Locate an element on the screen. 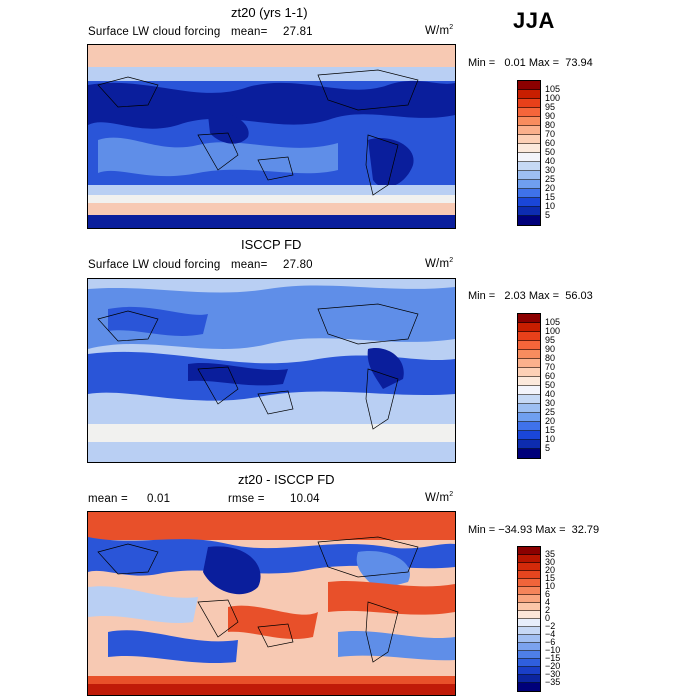 The height and width of the screenshot is (700, 700). panel-3-mean-value: 0.01 is located at coordinates (159, 499).